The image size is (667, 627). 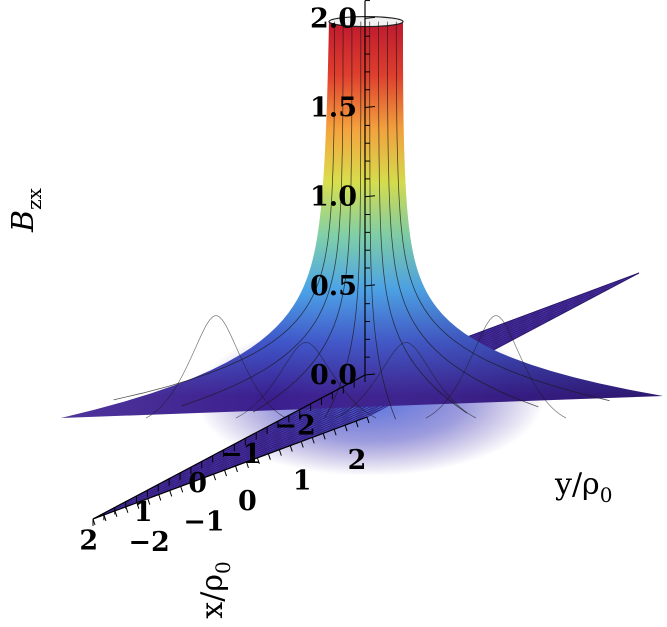 What do you see at coordinates (247, 501) in the screenshot?
I see `y-tick-label: 0` at bounding box center [247, 501].